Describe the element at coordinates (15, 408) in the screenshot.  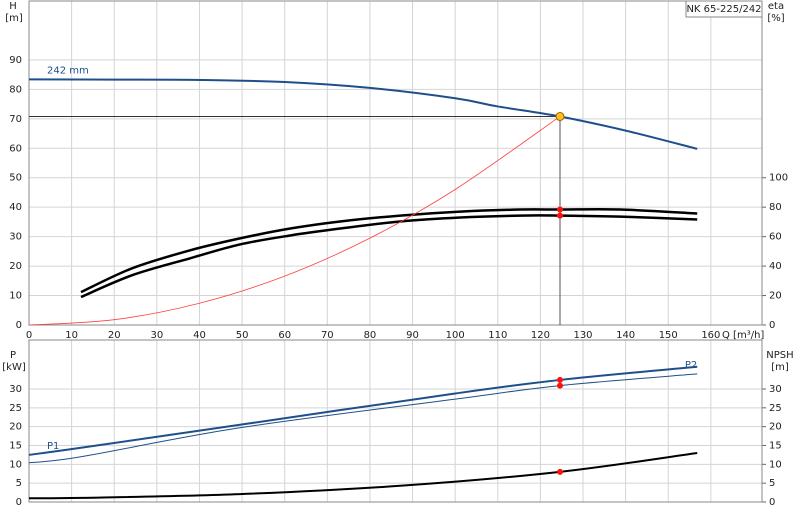
I see `y-tick-label: 25` at that location.